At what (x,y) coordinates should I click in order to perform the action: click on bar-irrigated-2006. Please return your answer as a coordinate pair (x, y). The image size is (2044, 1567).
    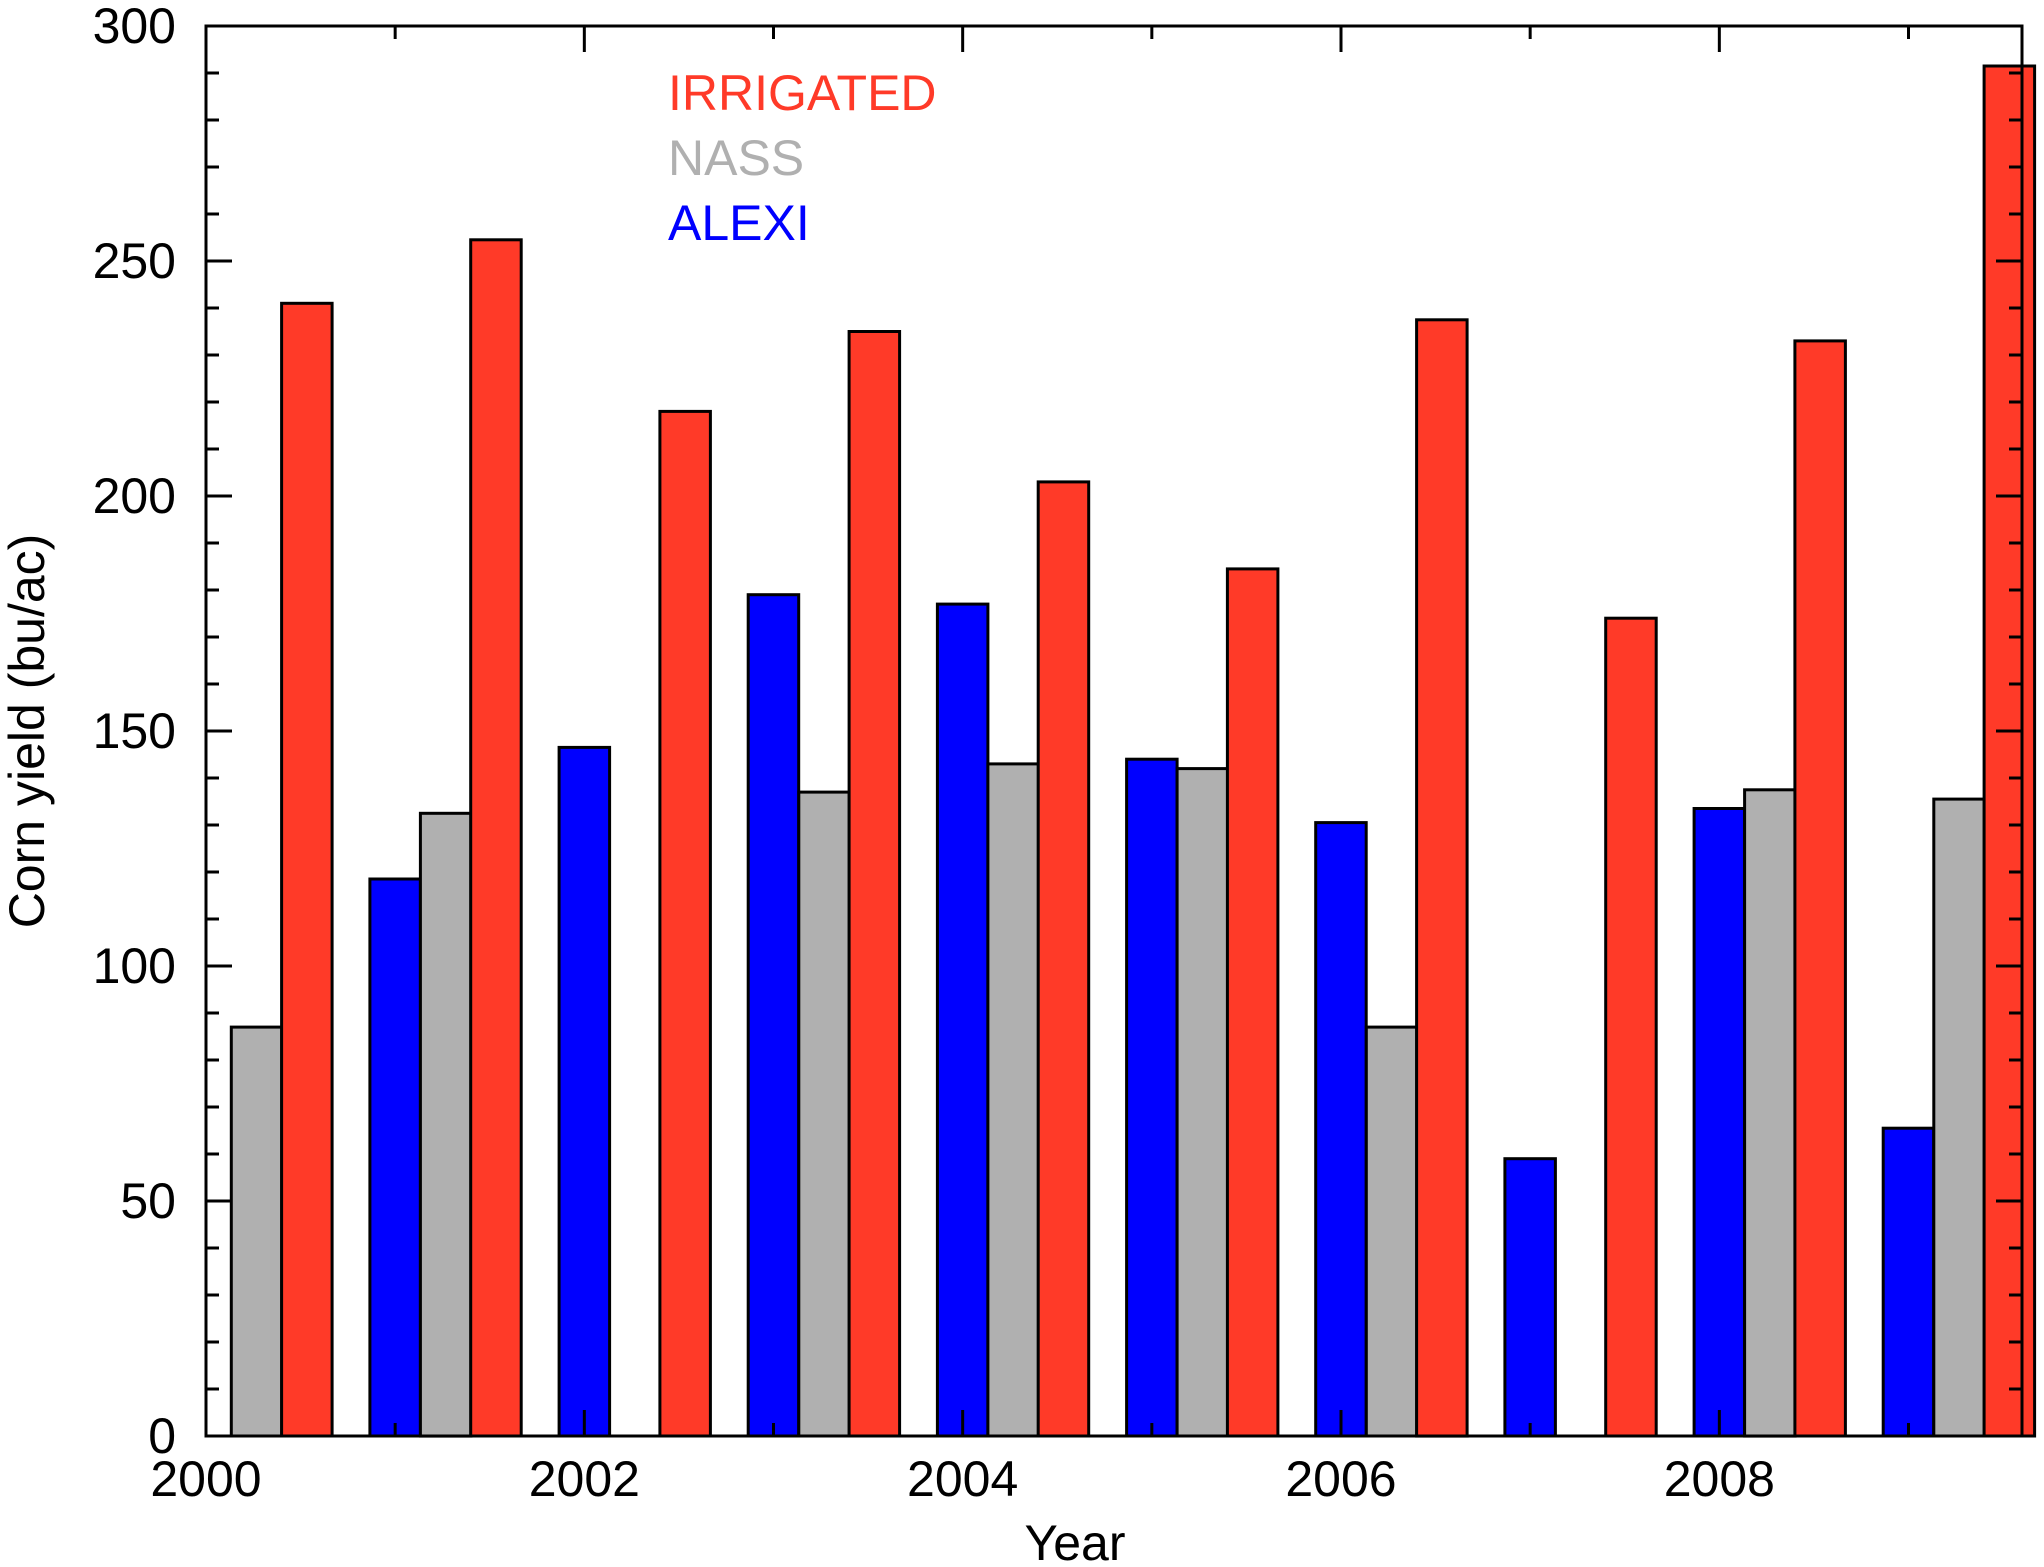
    Looking at the image, I should click on (1442, 878).